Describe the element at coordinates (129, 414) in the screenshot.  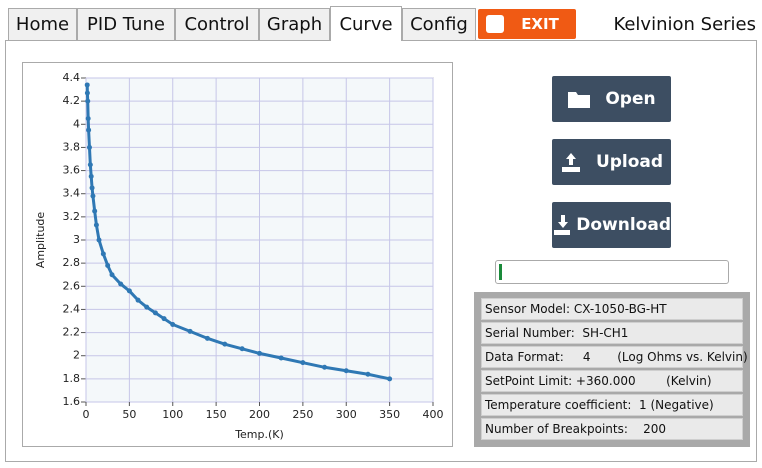
I see `x-tick-label: 50` at that location.